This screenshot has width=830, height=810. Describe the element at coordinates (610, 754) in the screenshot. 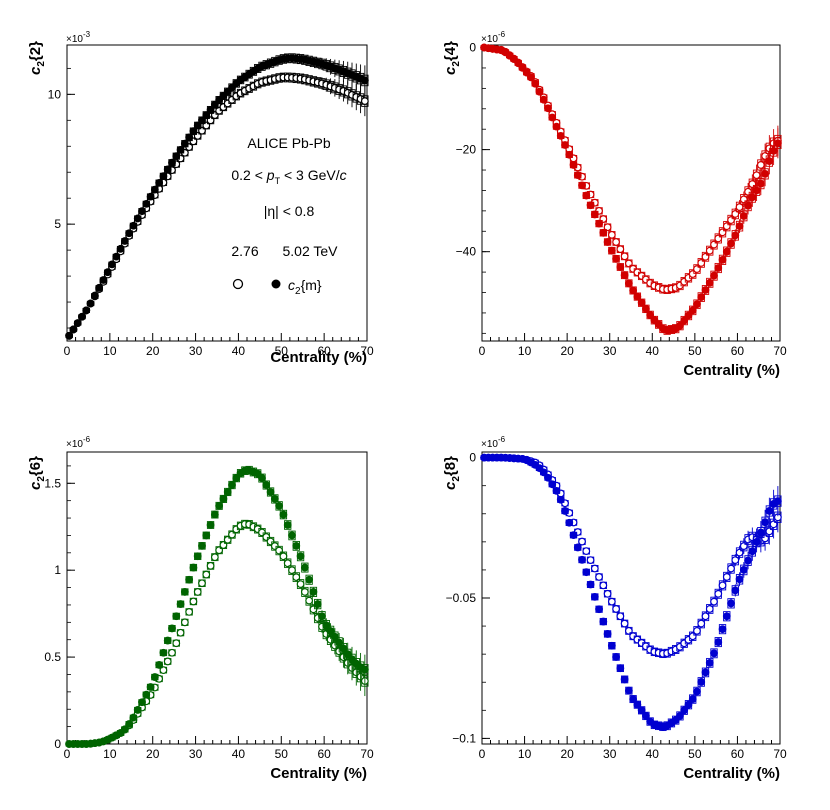

I see `x-tick-label: 30` at that location.